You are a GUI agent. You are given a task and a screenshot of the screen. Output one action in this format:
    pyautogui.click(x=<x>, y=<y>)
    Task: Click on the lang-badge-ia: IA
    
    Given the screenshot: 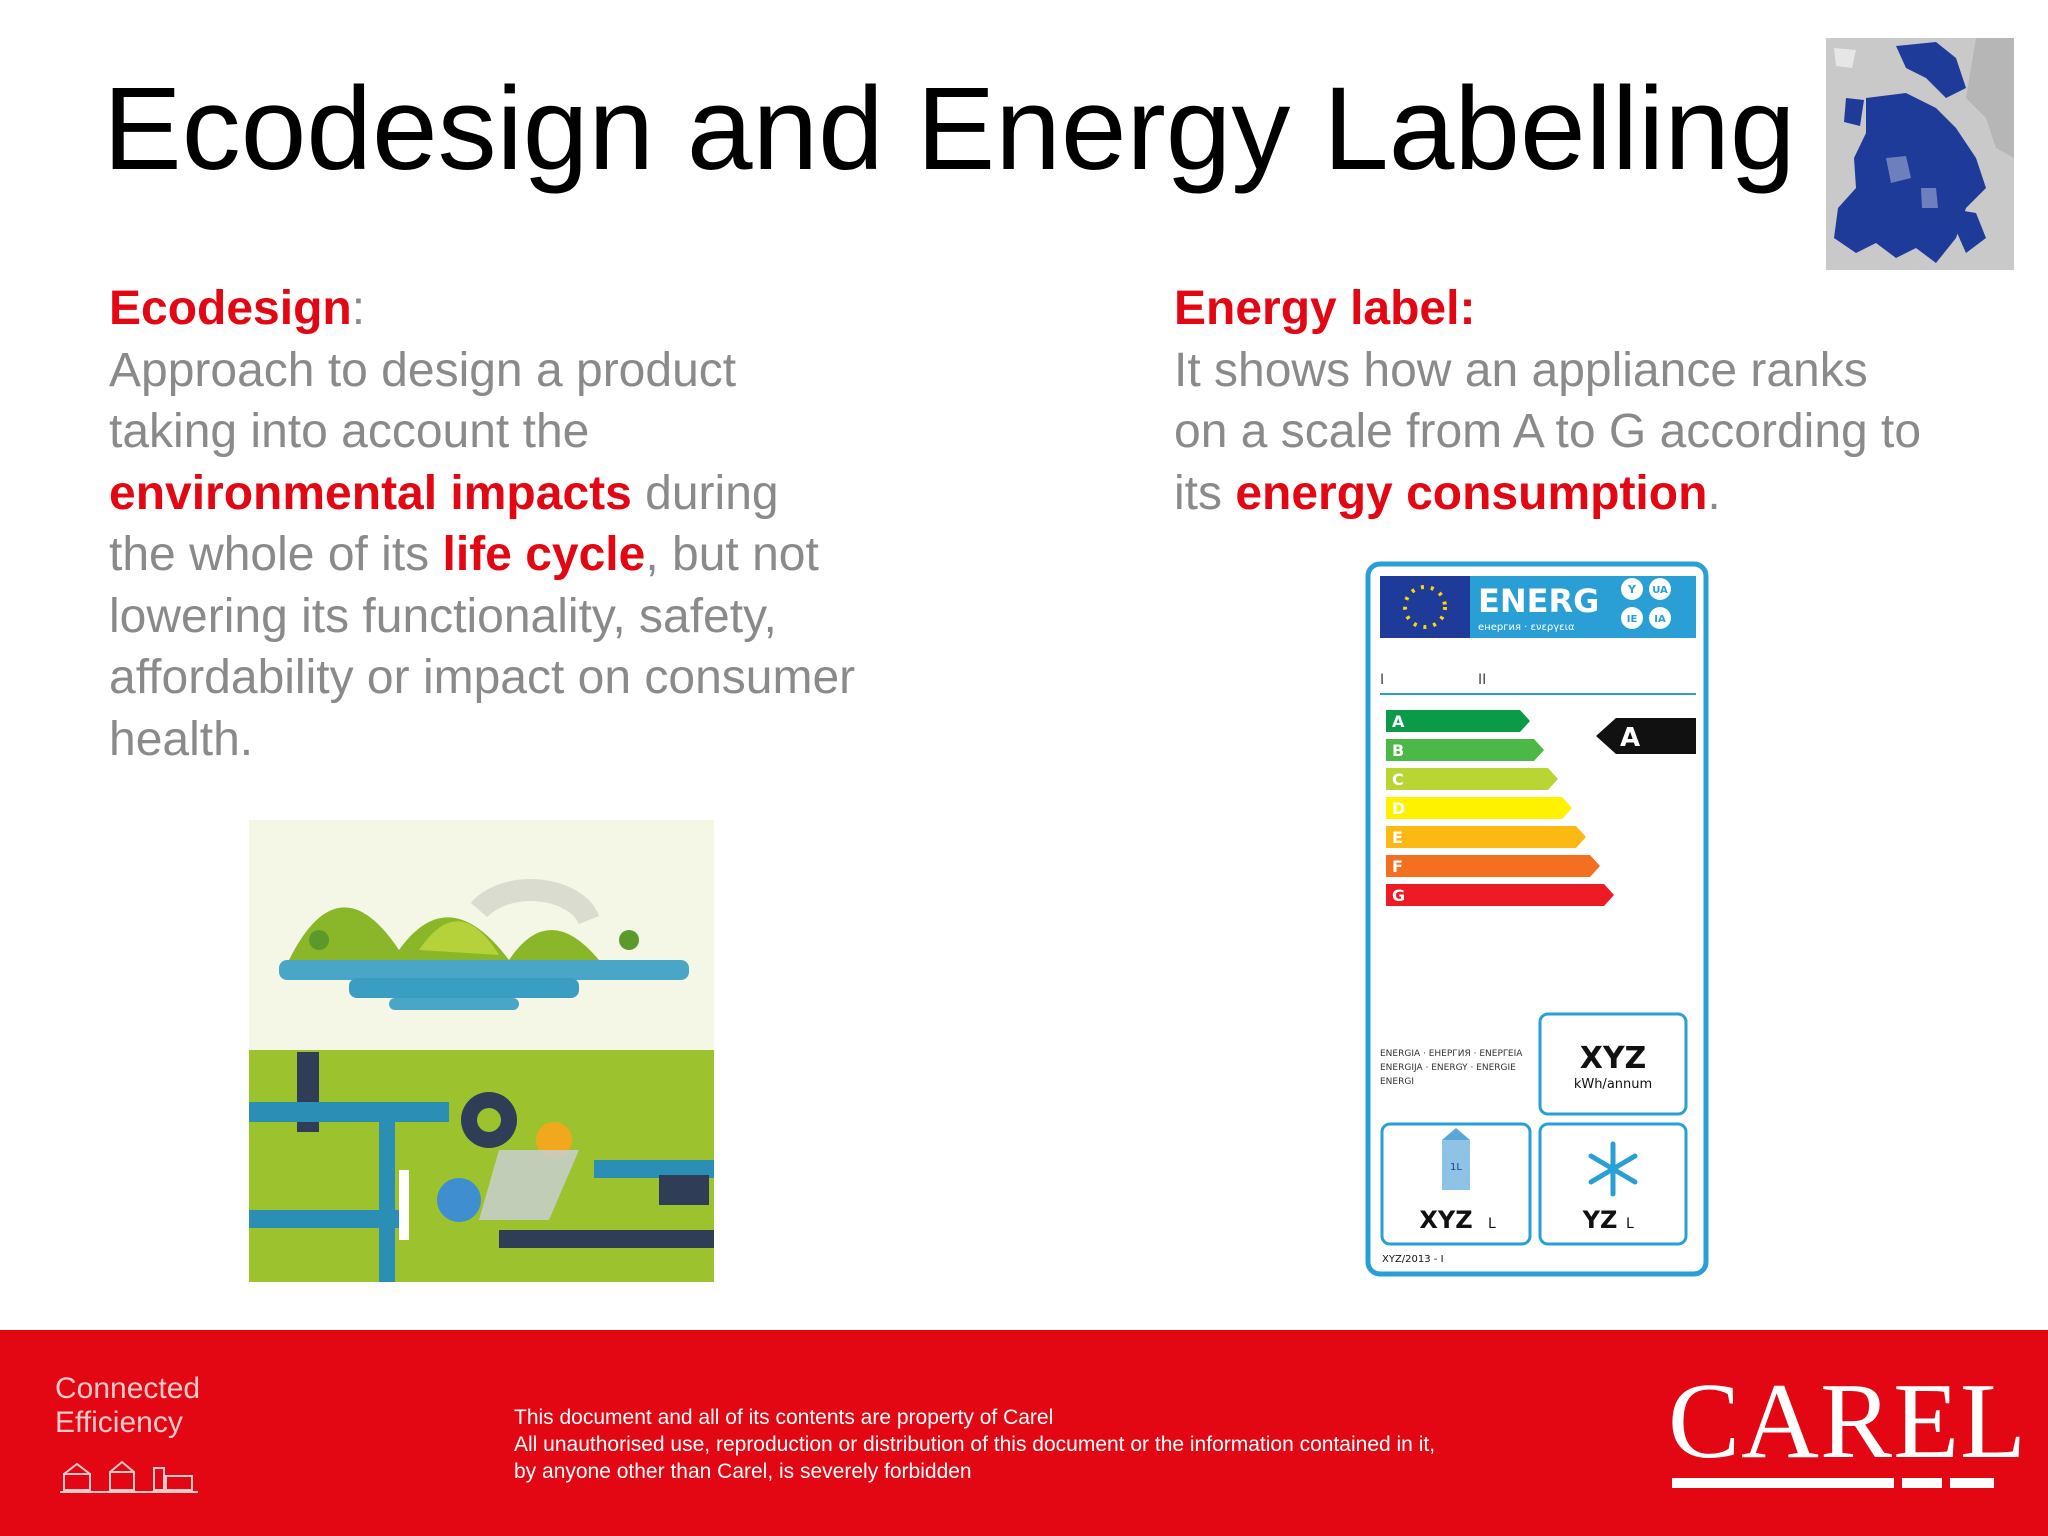 What is the action you would take?
    pyautogui.click(x=1660, y=619)
    